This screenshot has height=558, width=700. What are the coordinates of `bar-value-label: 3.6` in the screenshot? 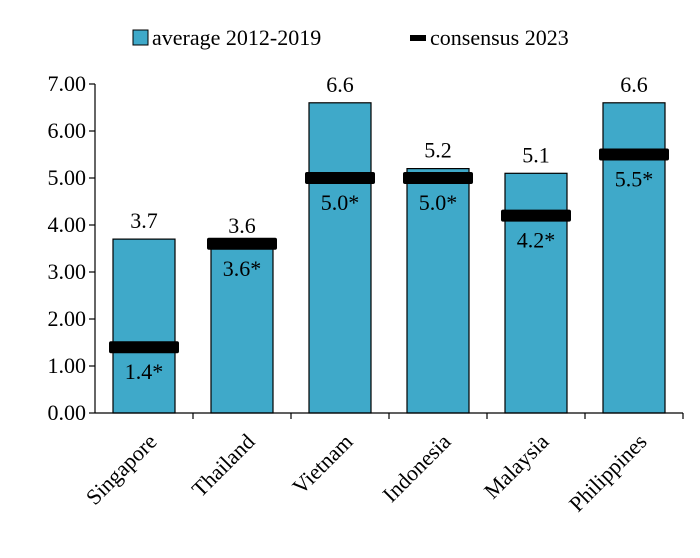 It's located at (242, 225).